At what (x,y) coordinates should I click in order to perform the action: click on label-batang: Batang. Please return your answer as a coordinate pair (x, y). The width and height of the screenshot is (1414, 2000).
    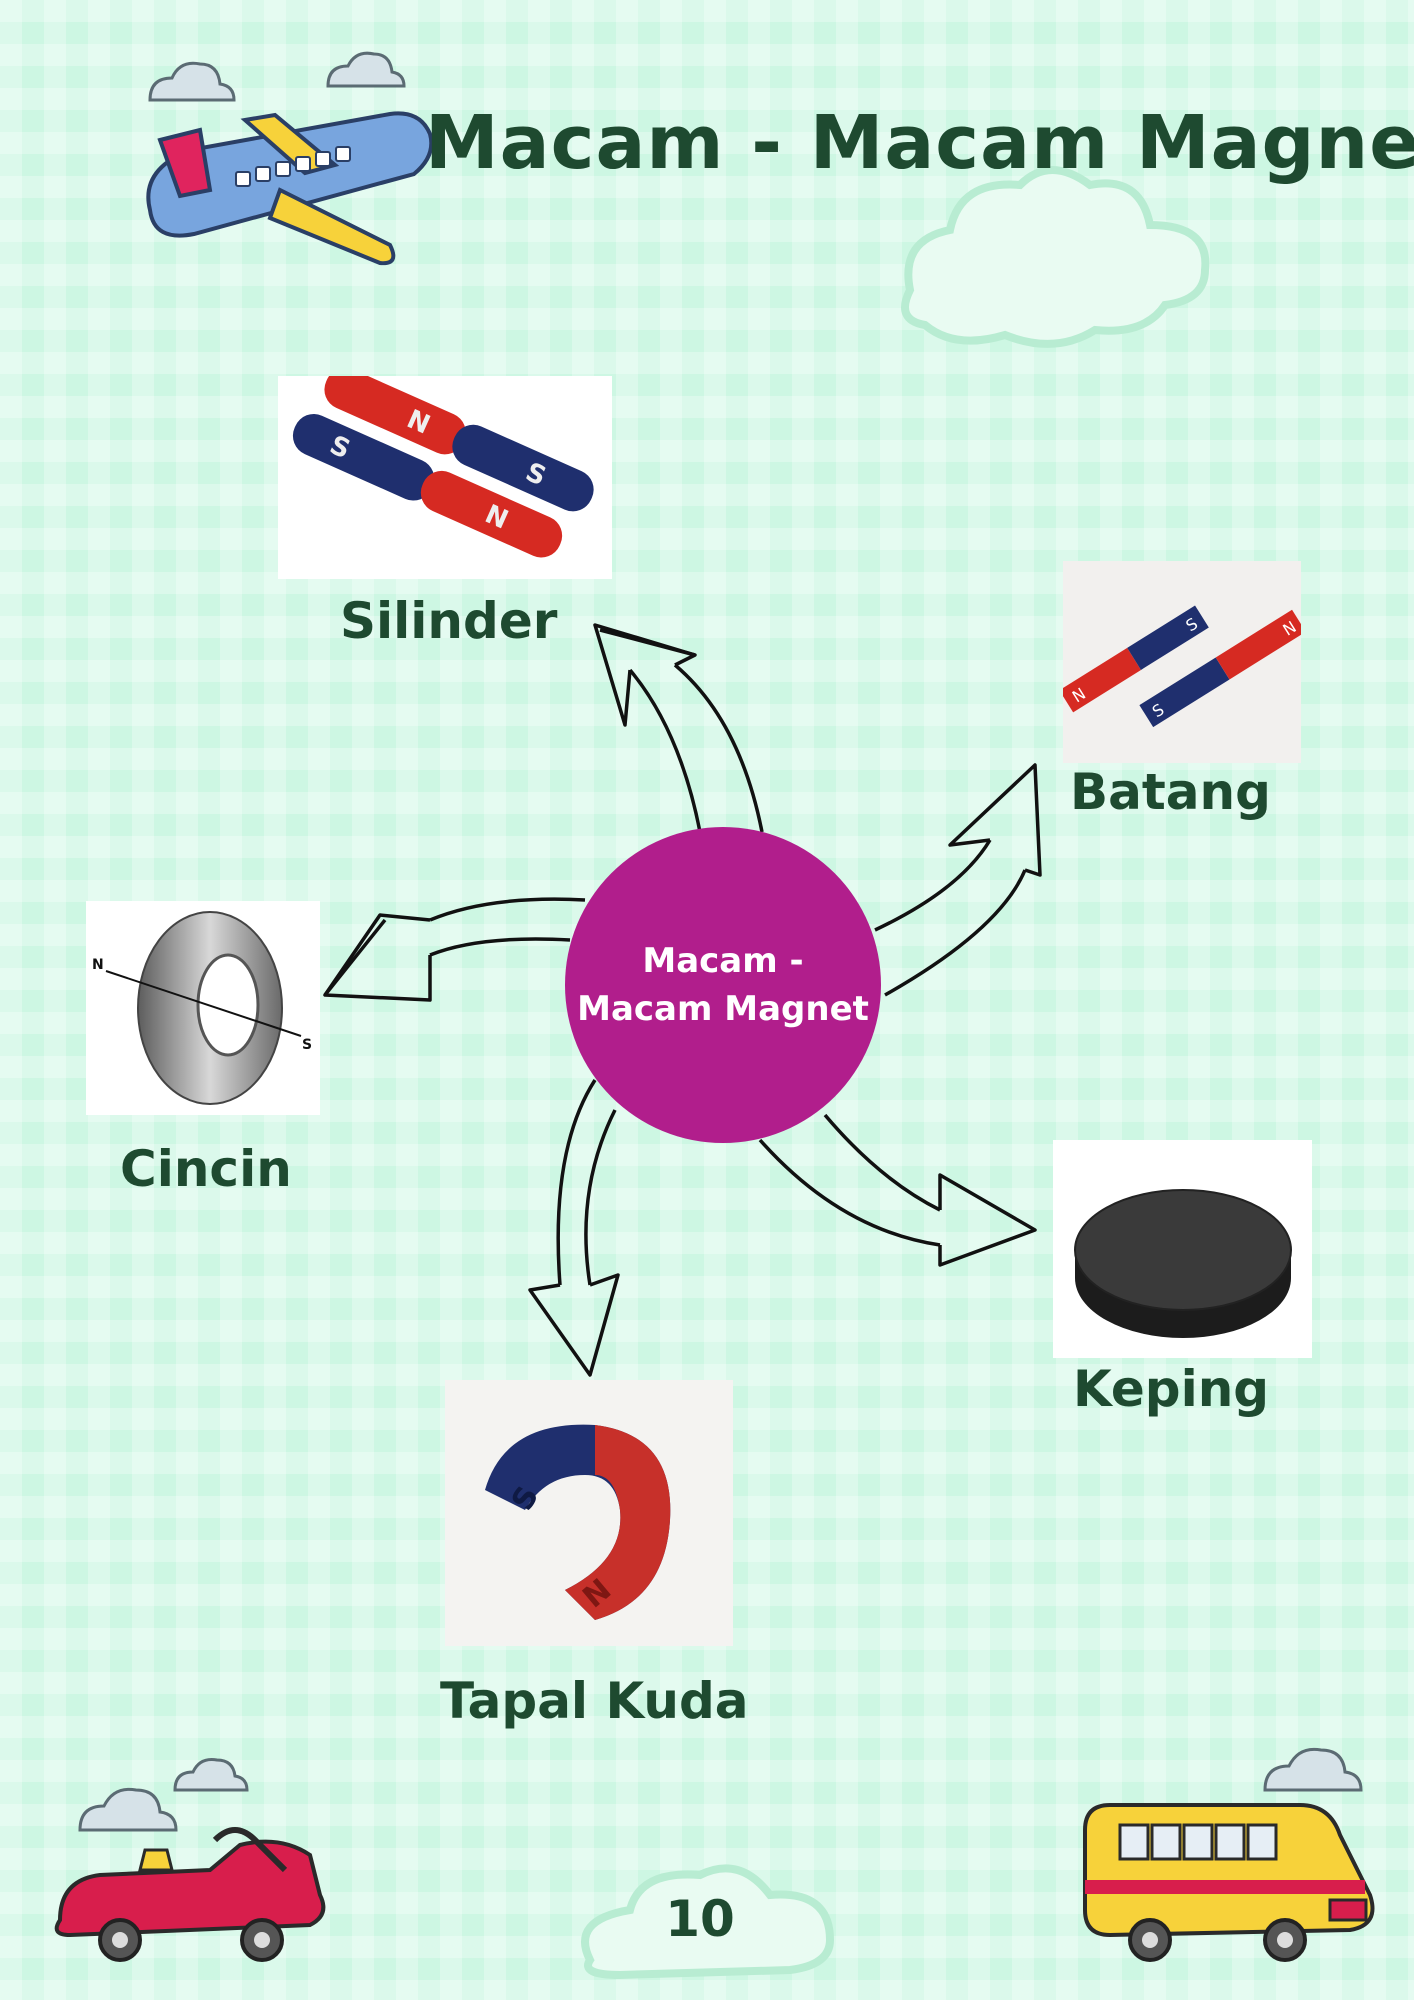
    Looking at the image, I should click on (1170, 792).